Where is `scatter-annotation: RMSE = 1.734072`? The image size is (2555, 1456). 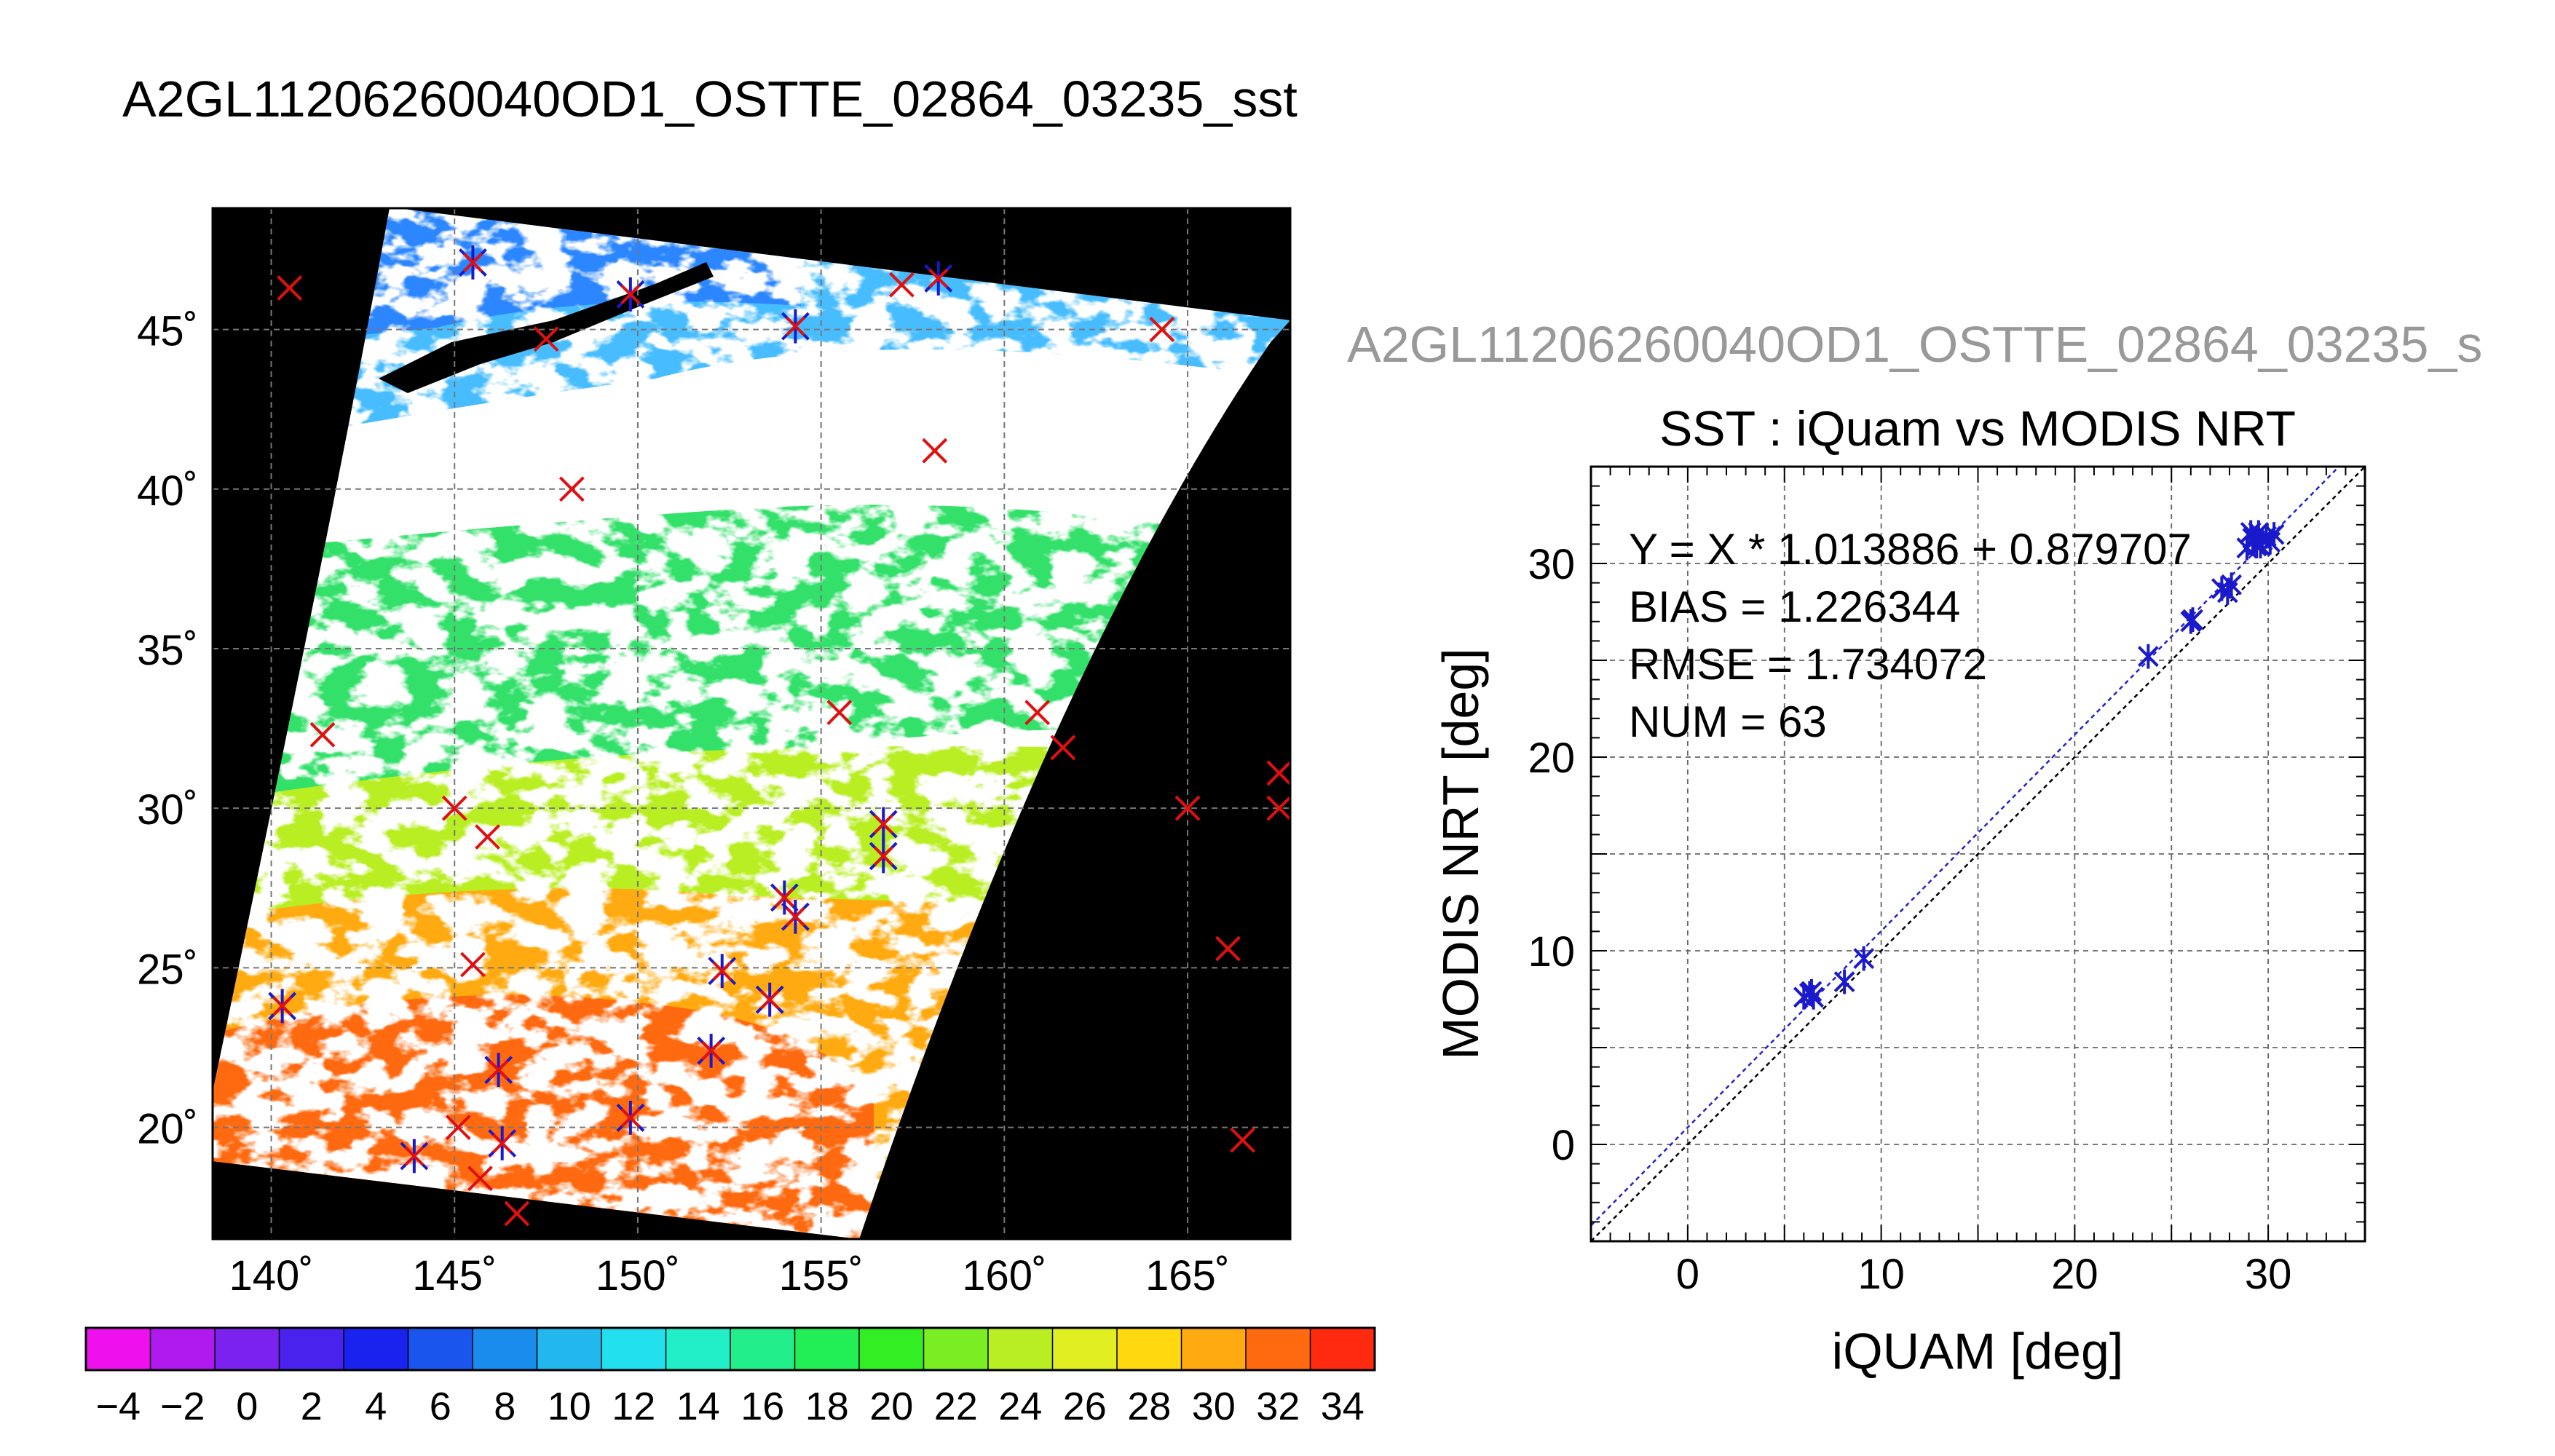
scatter-annotation: RMSE = 1.734072 is located at coordinates (1808, 664).